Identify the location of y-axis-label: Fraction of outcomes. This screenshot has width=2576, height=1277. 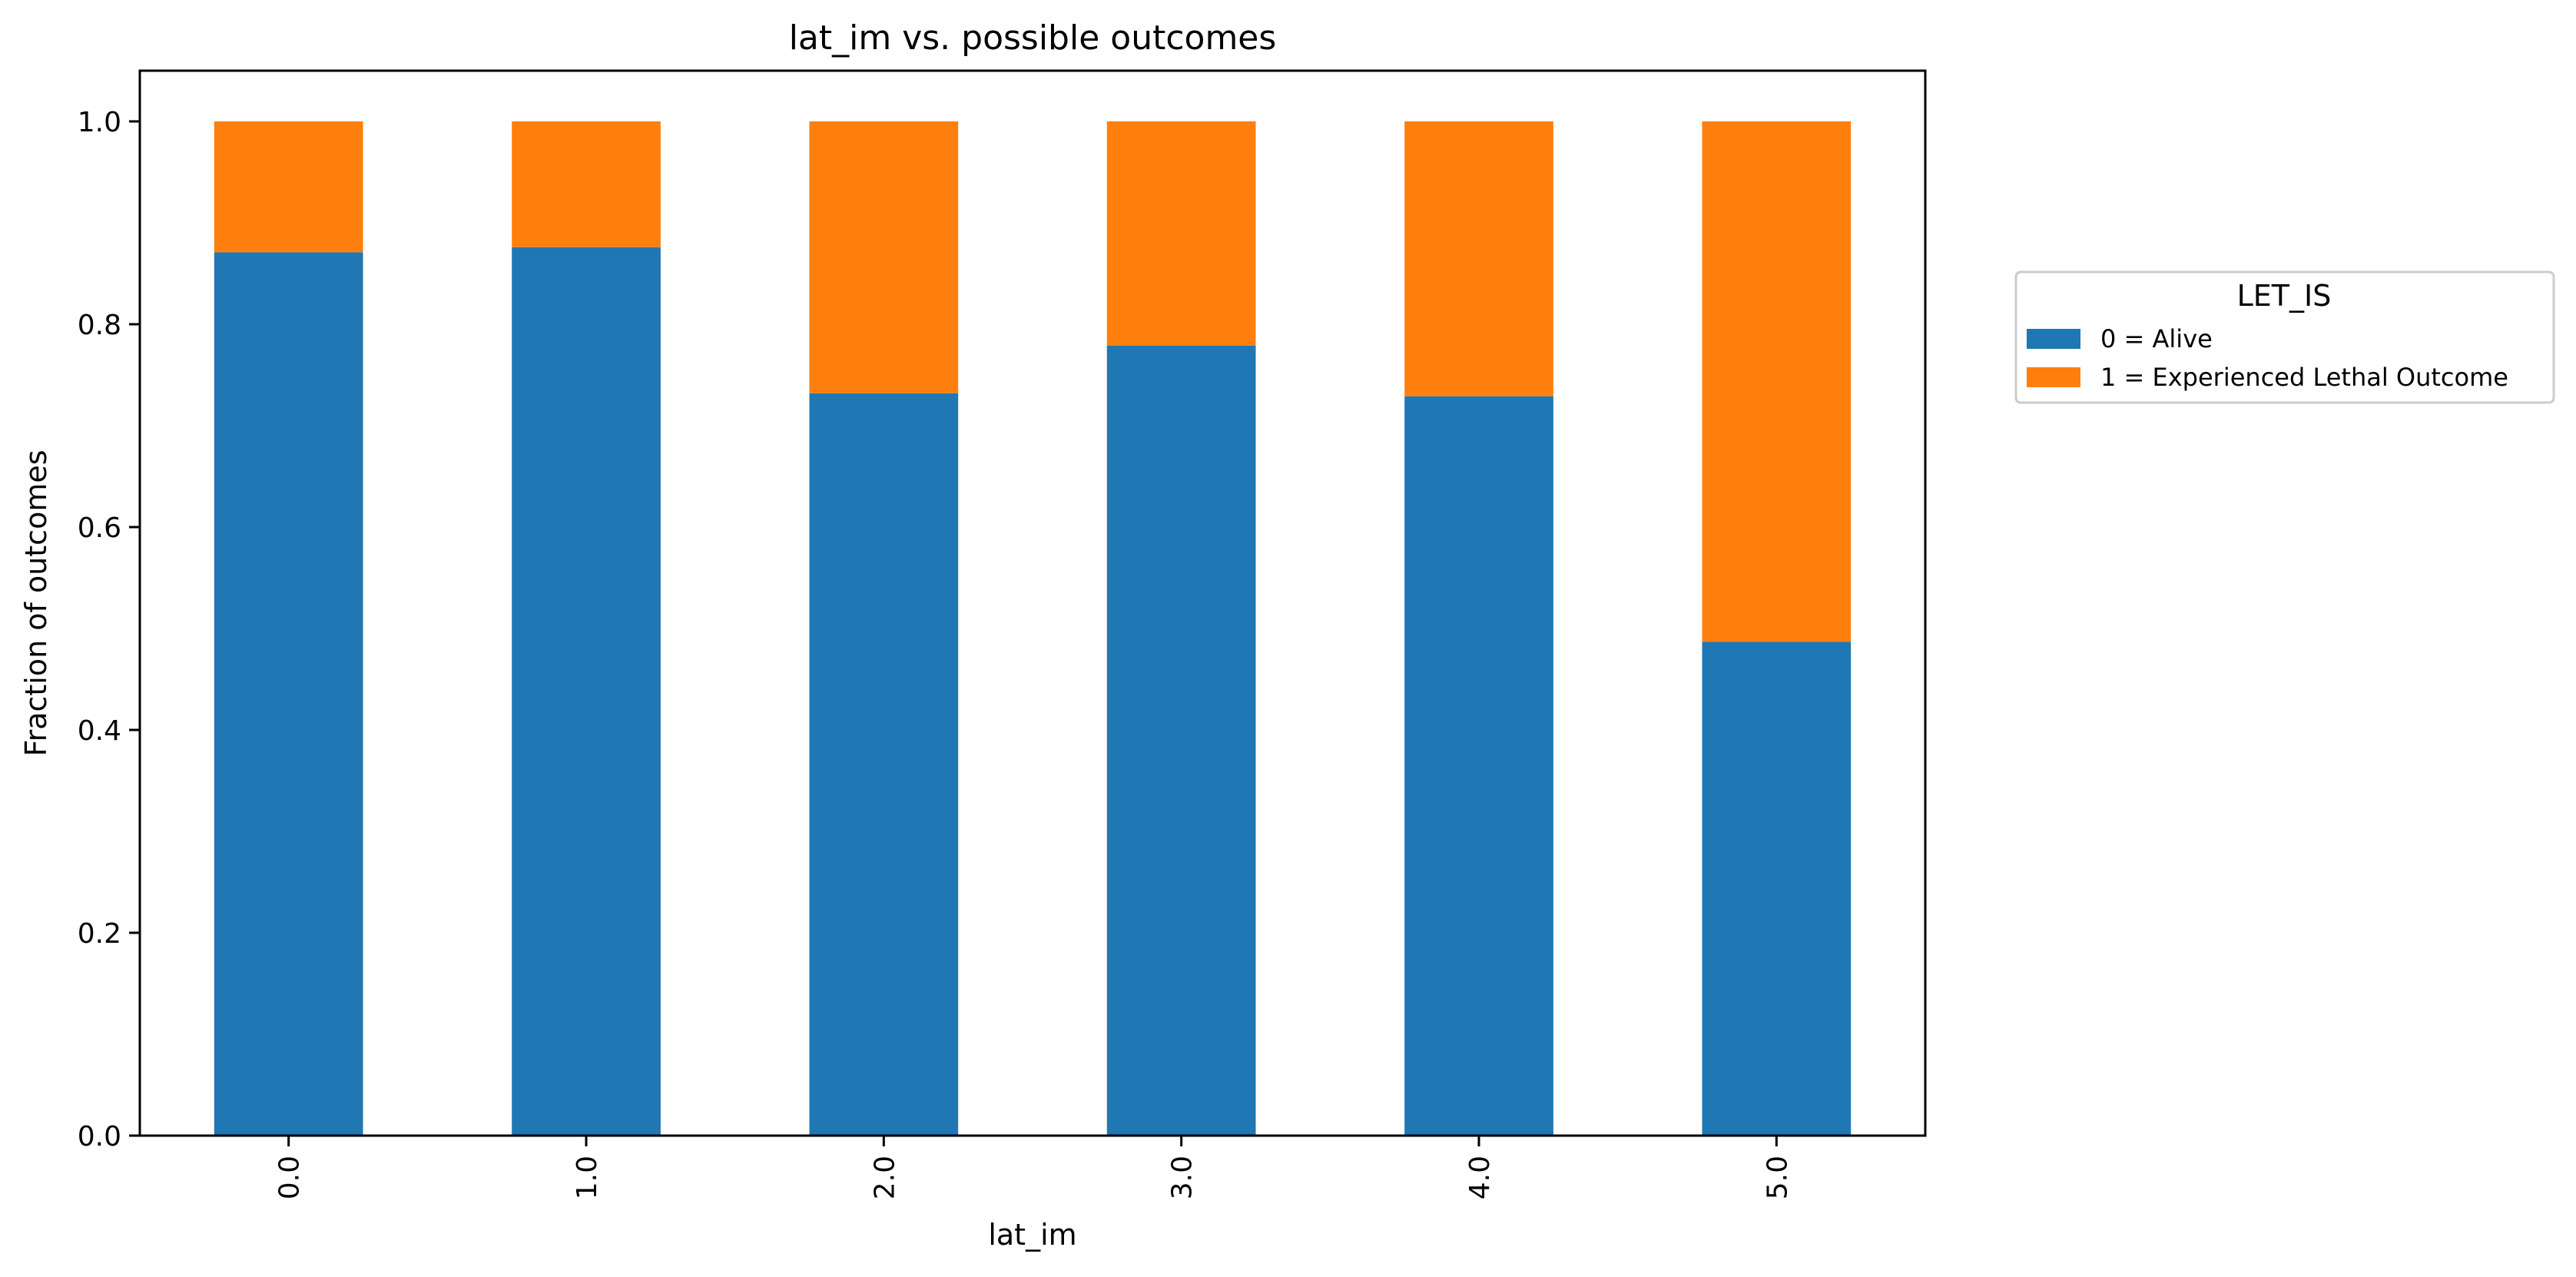
(36, 602).